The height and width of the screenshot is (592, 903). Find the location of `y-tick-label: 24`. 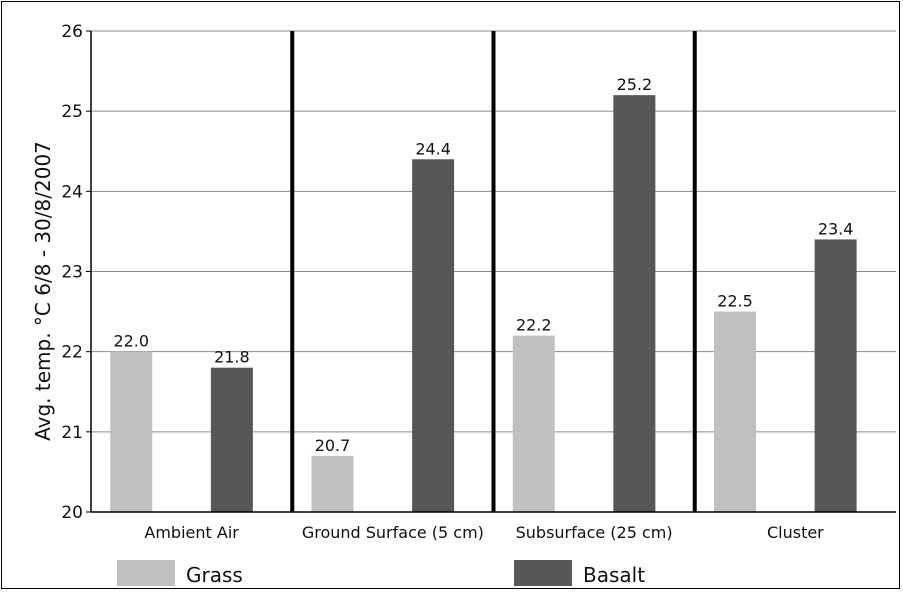

y-tick-label: 24 is located at coordinates (72, 192).